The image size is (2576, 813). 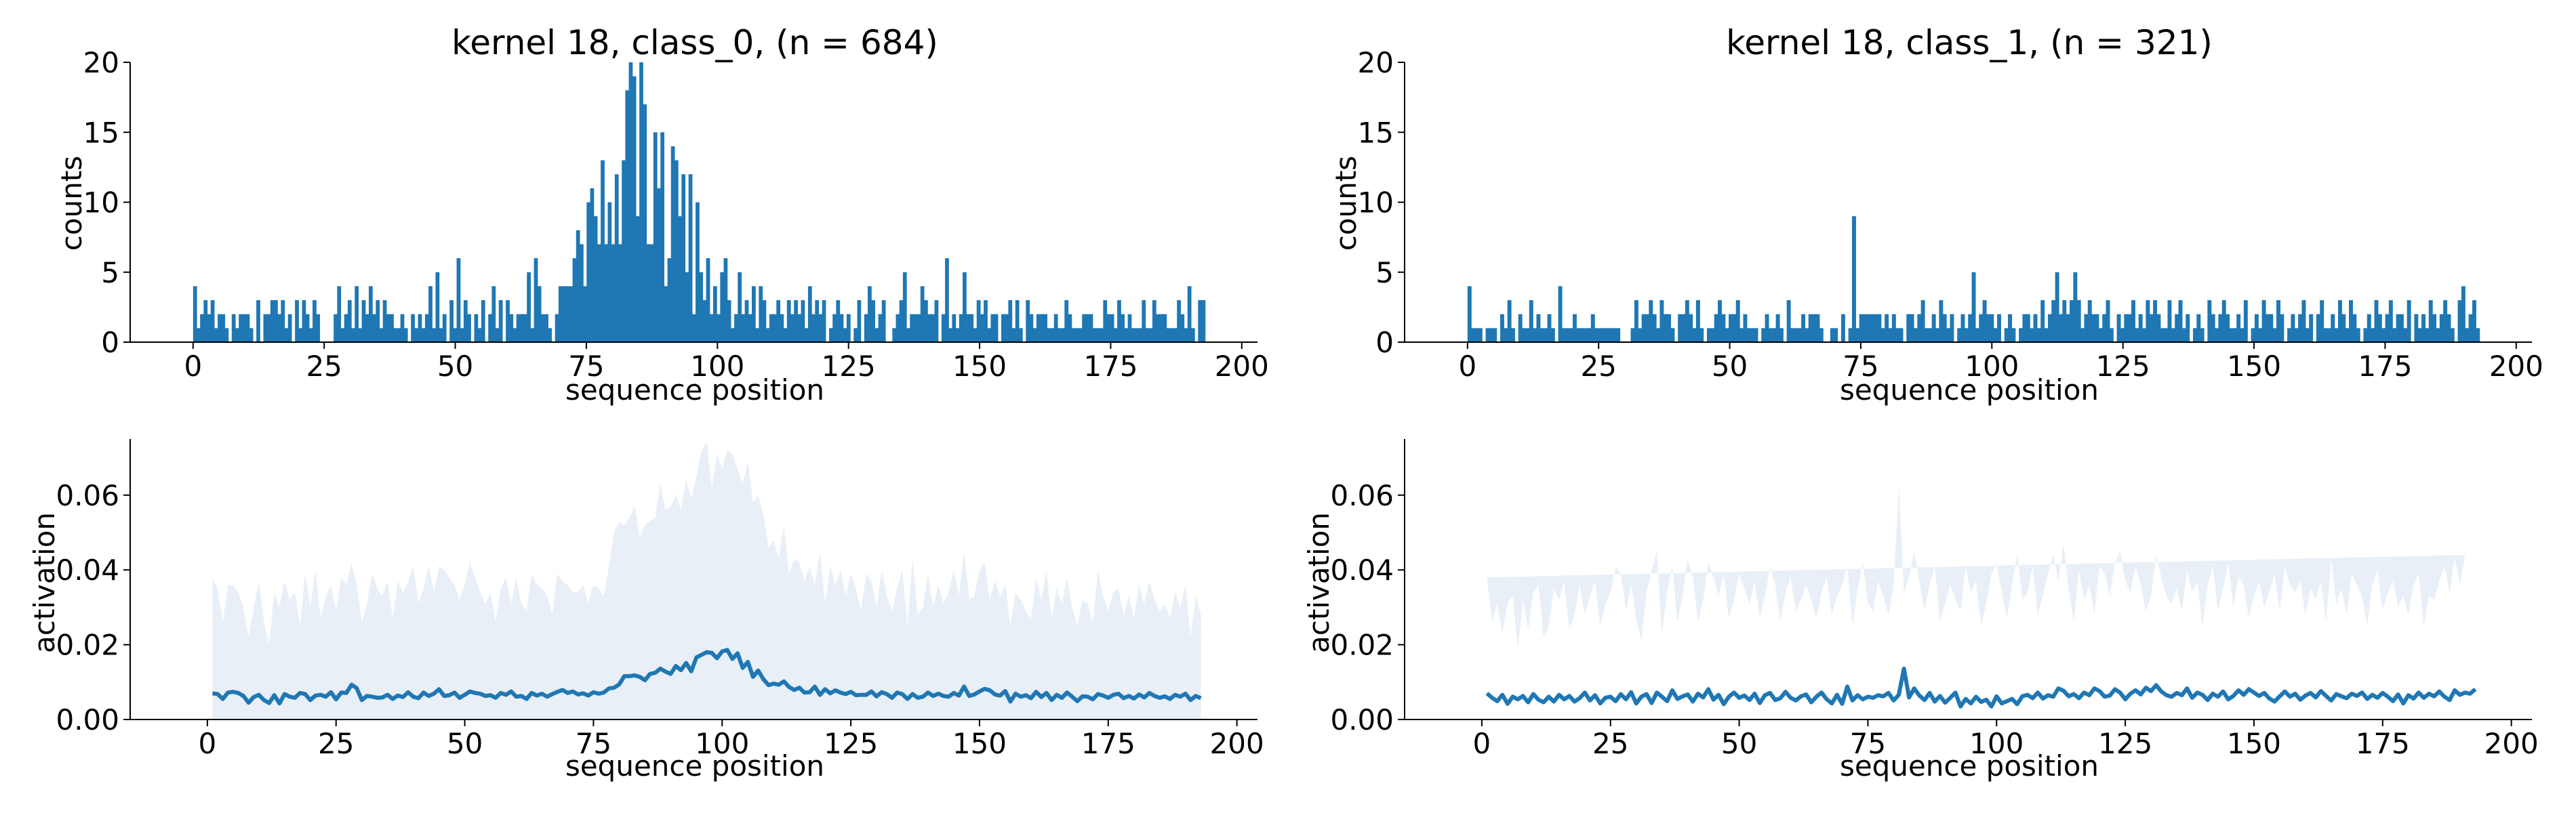 What do you see at coordinates (717, 366) in the screenshot?
I see `x-tick-label: 100` at bounding box center [717, 366].